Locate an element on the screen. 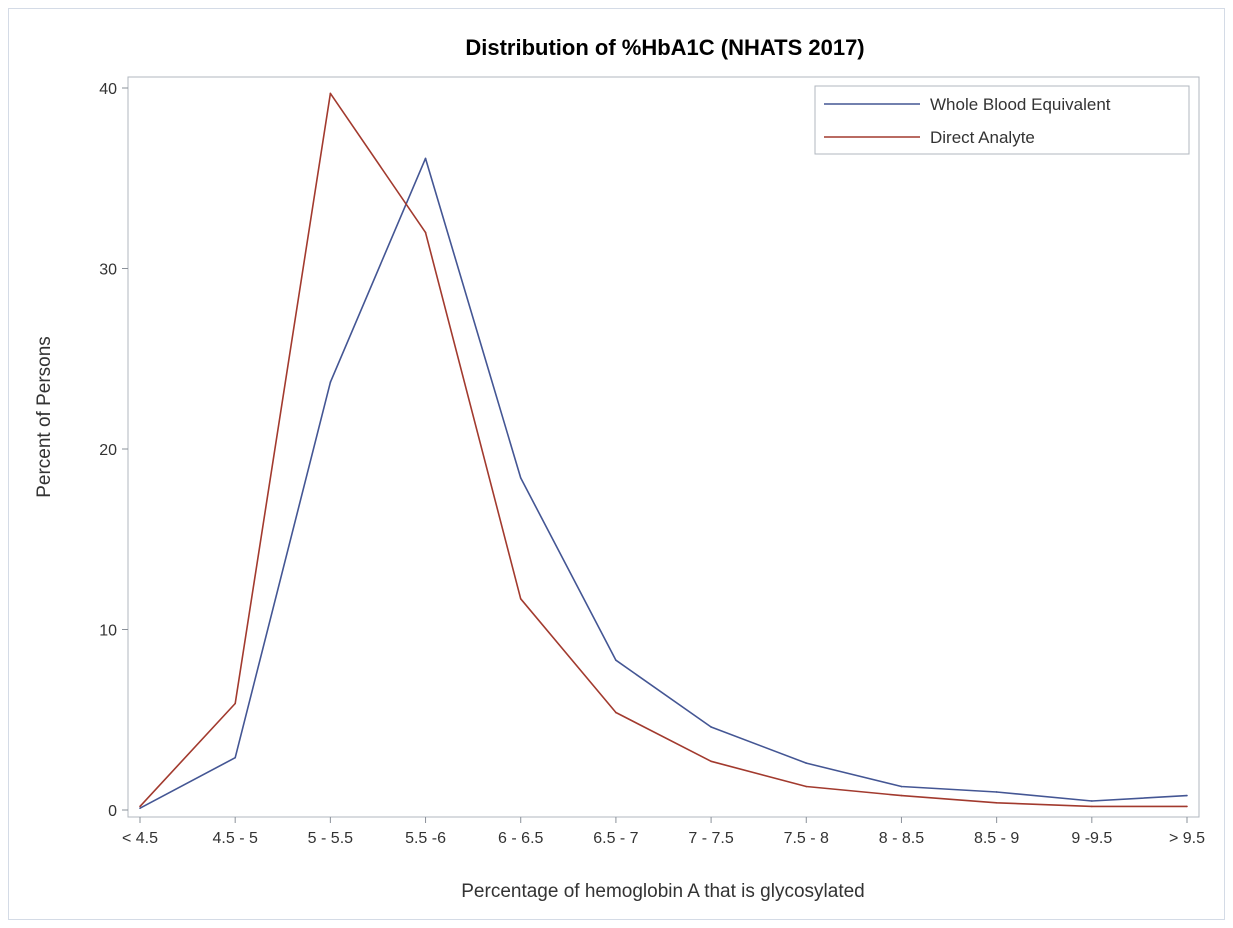 This screenshot has width=1233, height=928. x-tick-label: 7.5 - 8 is located at coordinates (806, 838).